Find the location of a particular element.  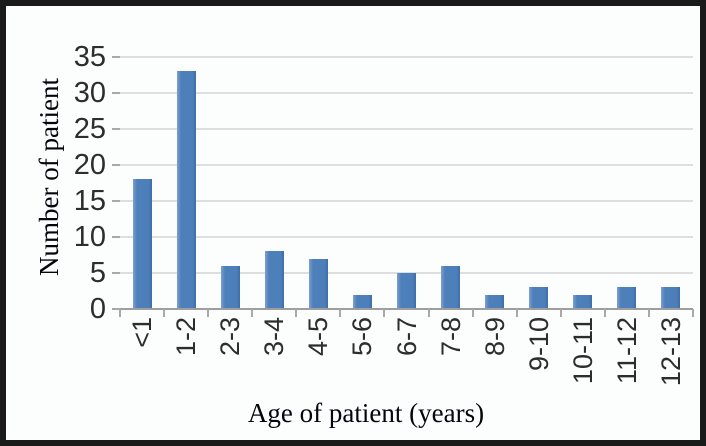

x-axis-title: Age of patient (years) is located at coordinates (366, 413).